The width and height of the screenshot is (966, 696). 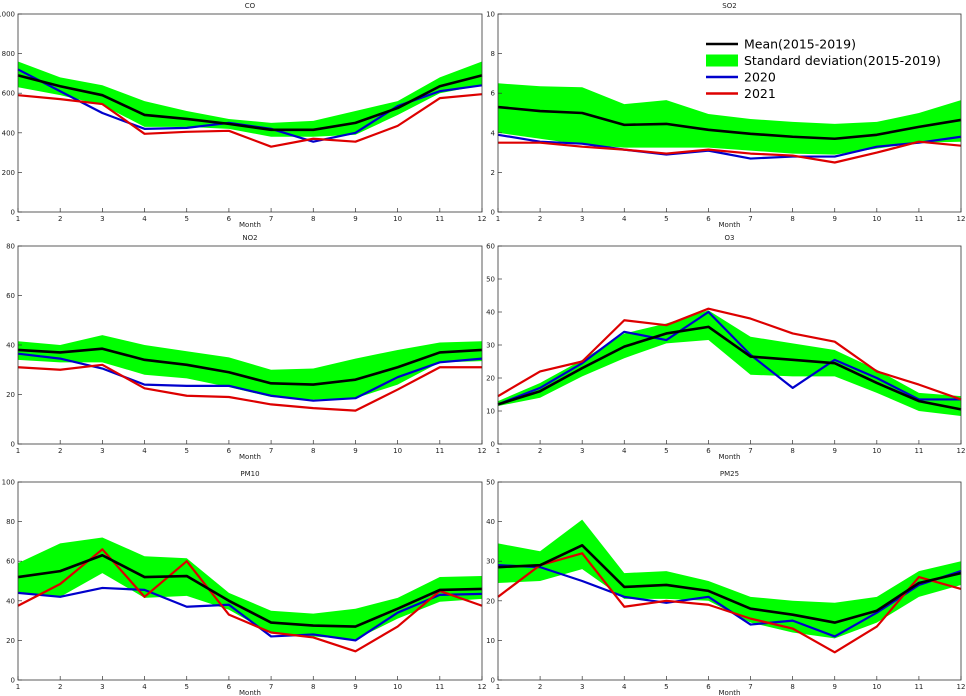 What do you see at coordinates (490, 346) in the screenshot?
I see `o3-y-tick-label: 30` at bounding box center [490, 346].